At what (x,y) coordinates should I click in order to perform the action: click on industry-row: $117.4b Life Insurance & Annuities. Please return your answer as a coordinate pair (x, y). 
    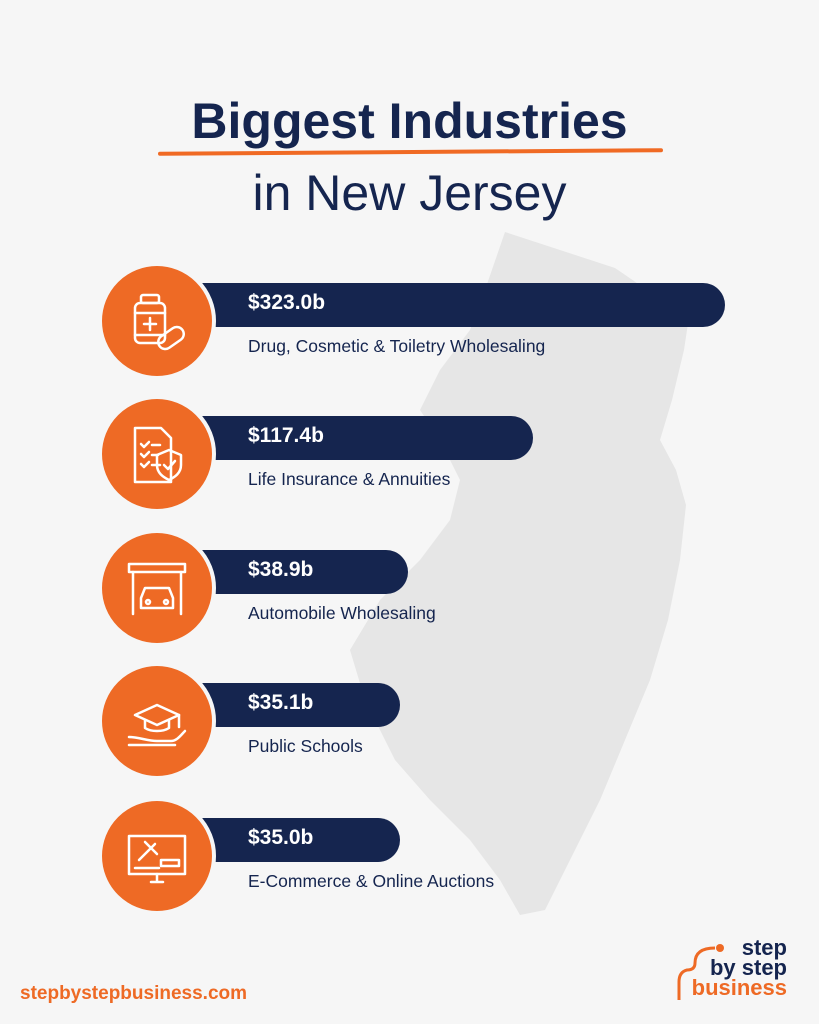
    Looking at the image, I should click on (409, 458).